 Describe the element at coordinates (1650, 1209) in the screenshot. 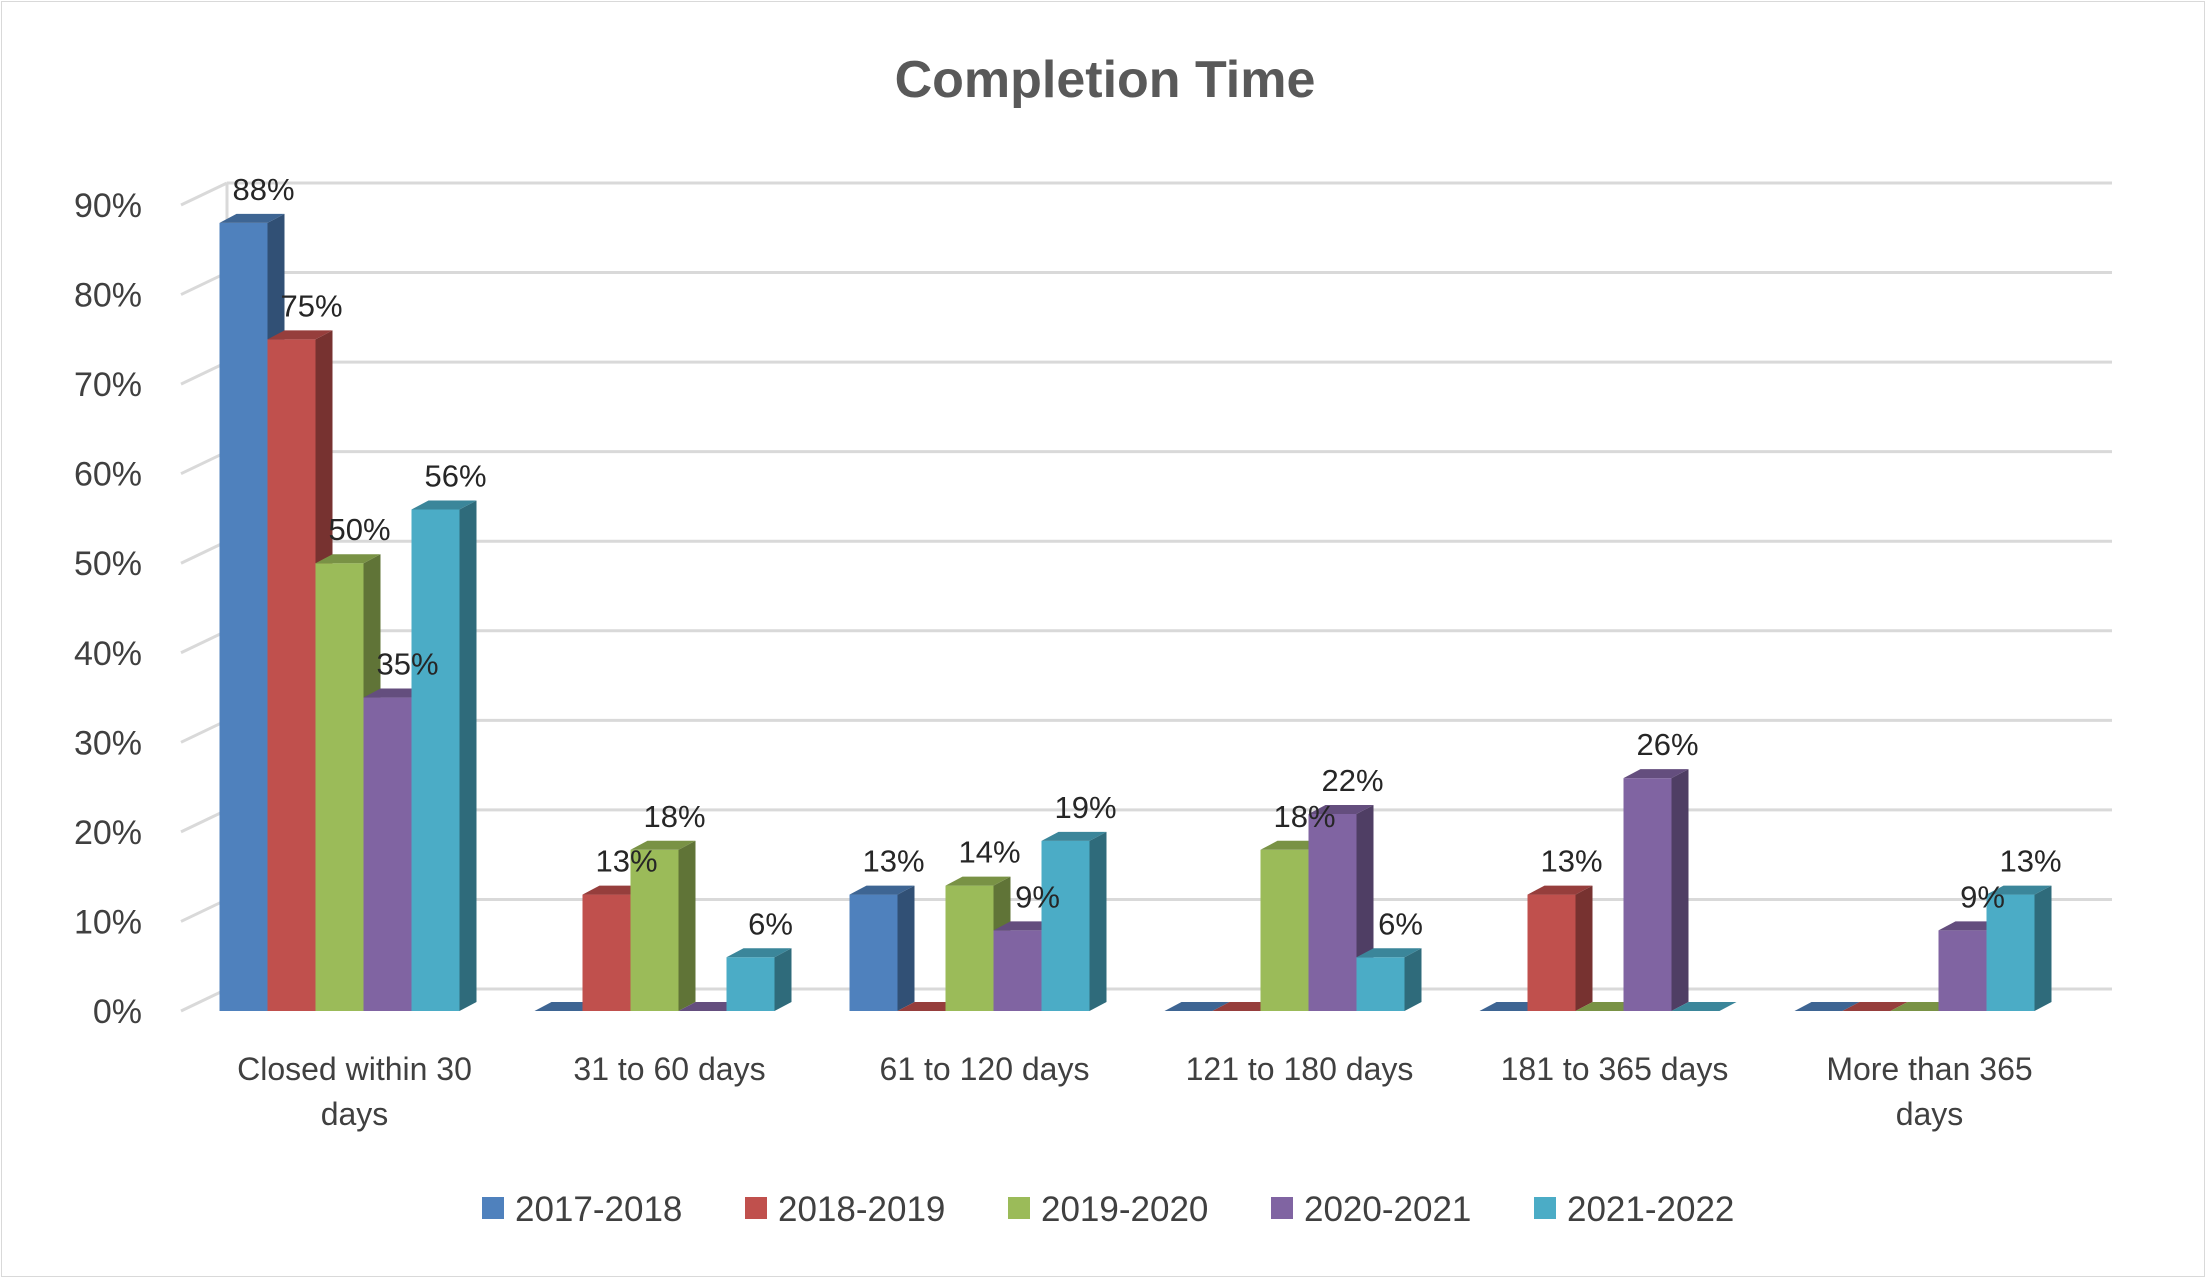

I see `legend-label: 2021-2022` at that location.